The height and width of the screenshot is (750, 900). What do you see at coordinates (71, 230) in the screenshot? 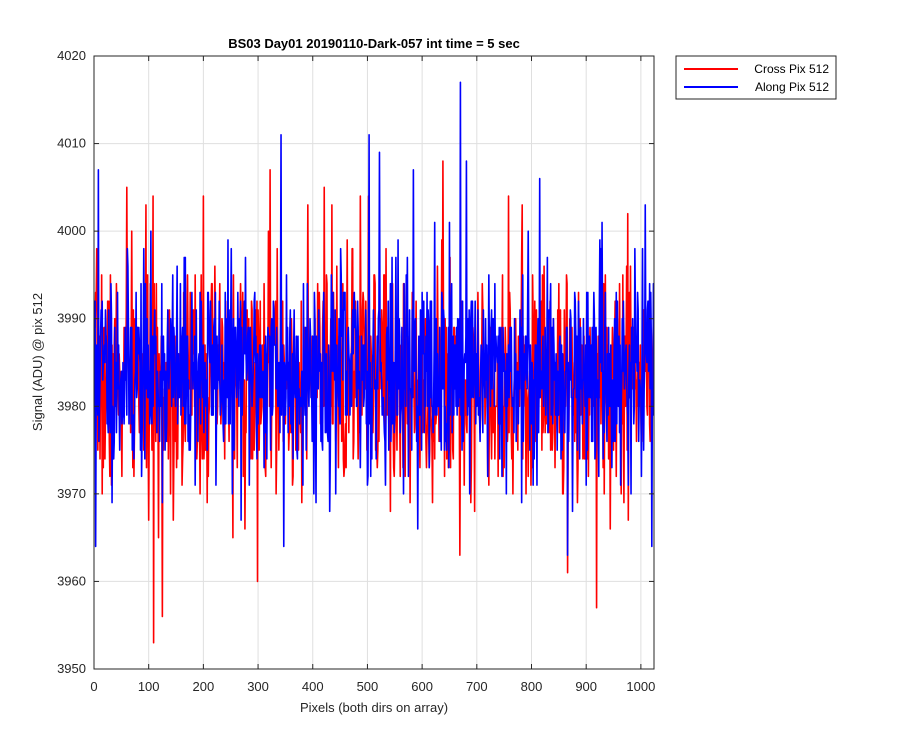
I see `y-tick-label: 4000` at bounding box center [71, 230].